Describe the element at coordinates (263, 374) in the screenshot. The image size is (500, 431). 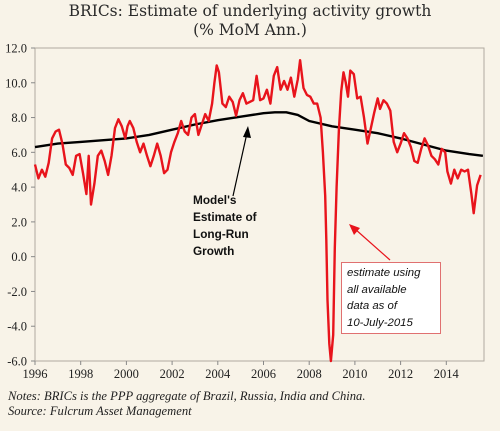
I see `x-tick-label: 2006` at that location.